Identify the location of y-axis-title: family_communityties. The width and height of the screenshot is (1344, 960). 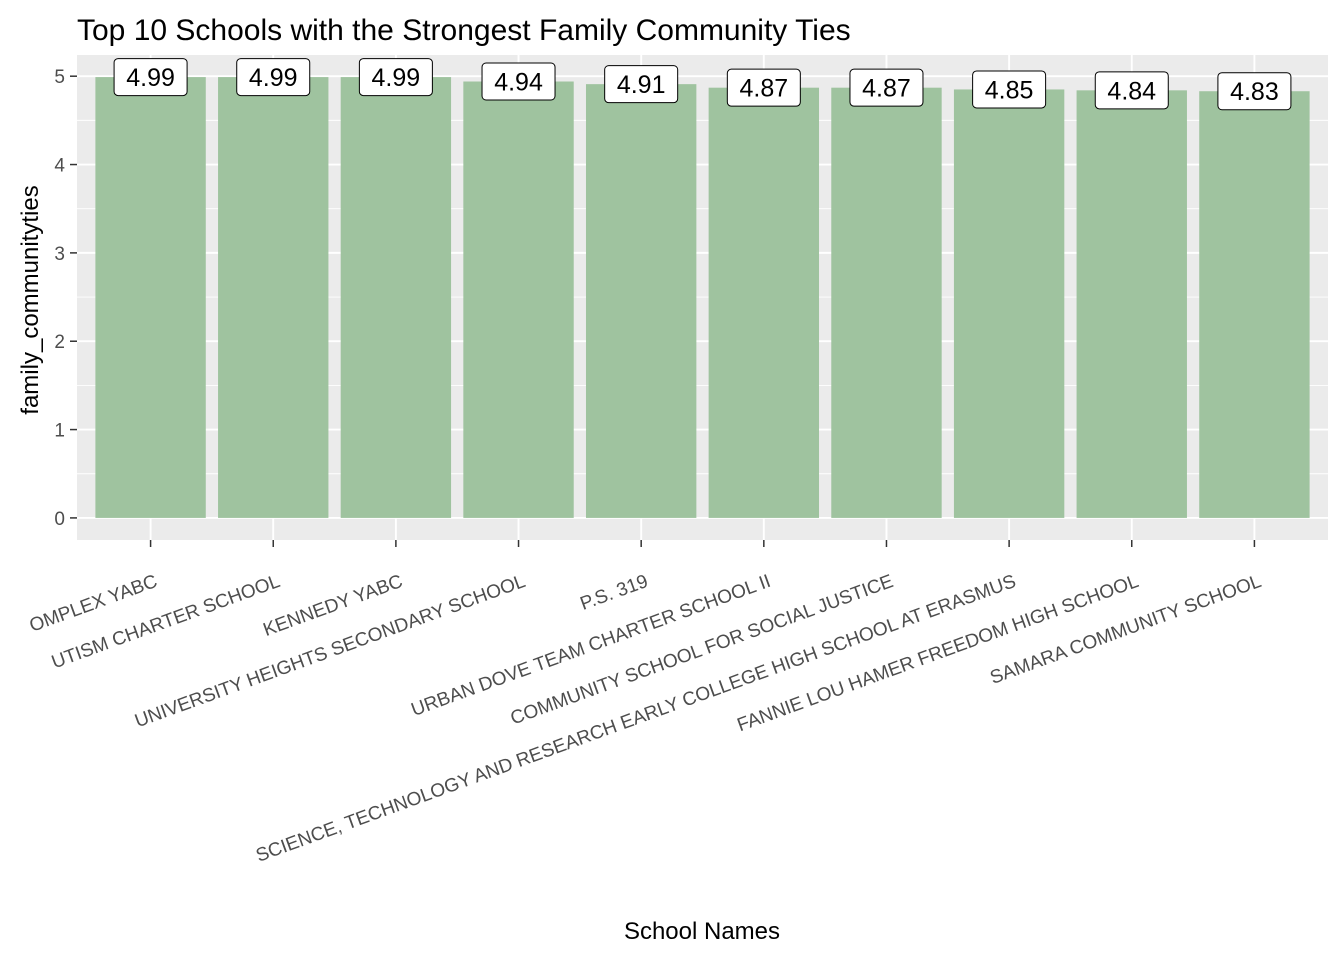
(30, 299).